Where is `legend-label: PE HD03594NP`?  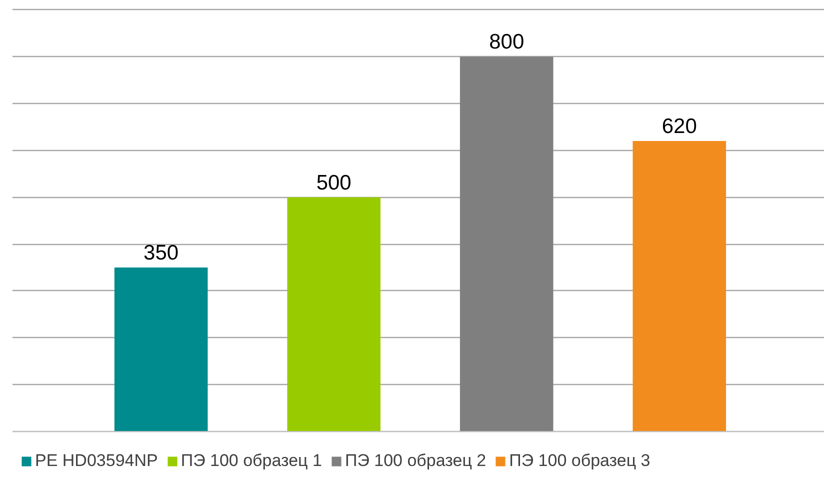 legend-label: PE HD03594NP is located at coordinates (96, 461).